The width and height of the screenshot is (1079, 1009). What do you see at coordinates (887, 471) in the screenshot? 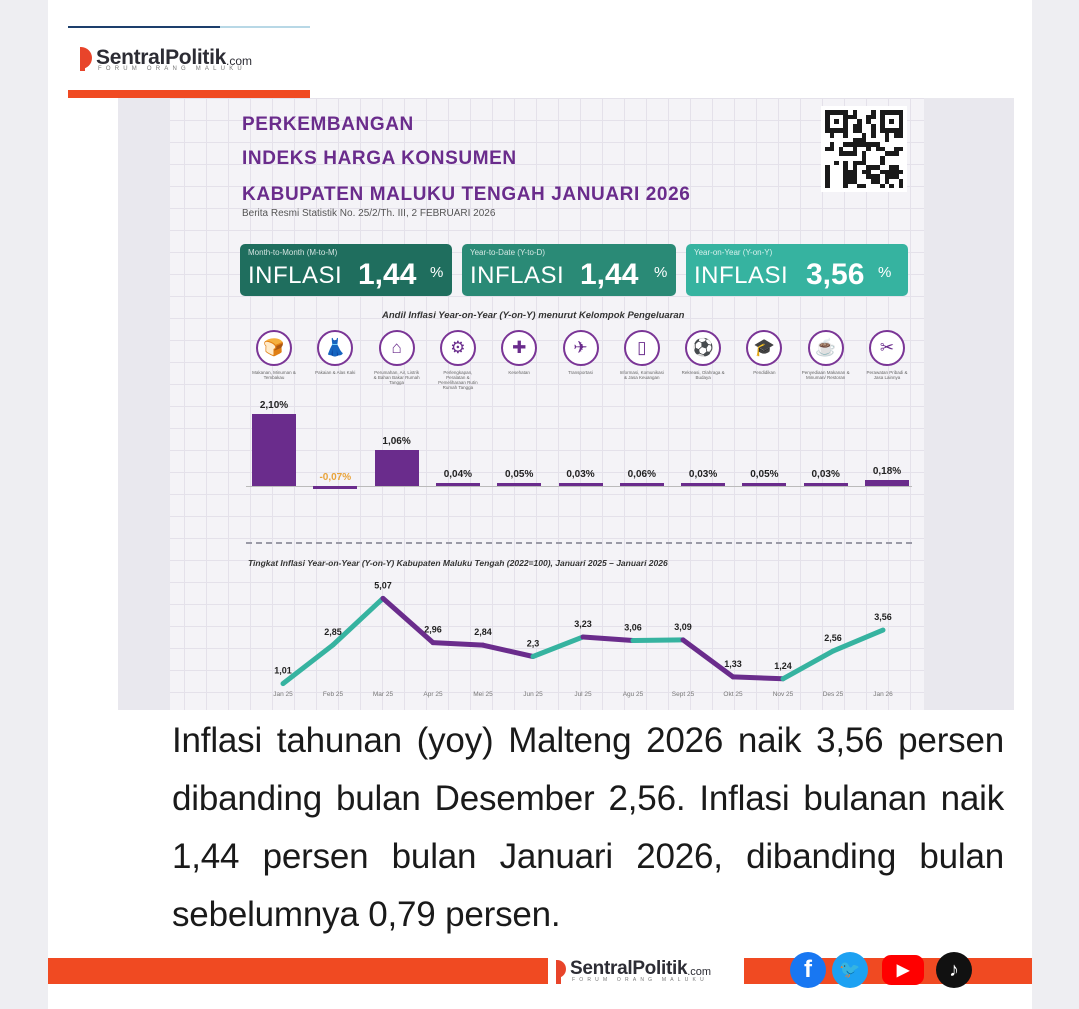
I see `bar-value-label: 0,18%` at bounding box center [887, 471].